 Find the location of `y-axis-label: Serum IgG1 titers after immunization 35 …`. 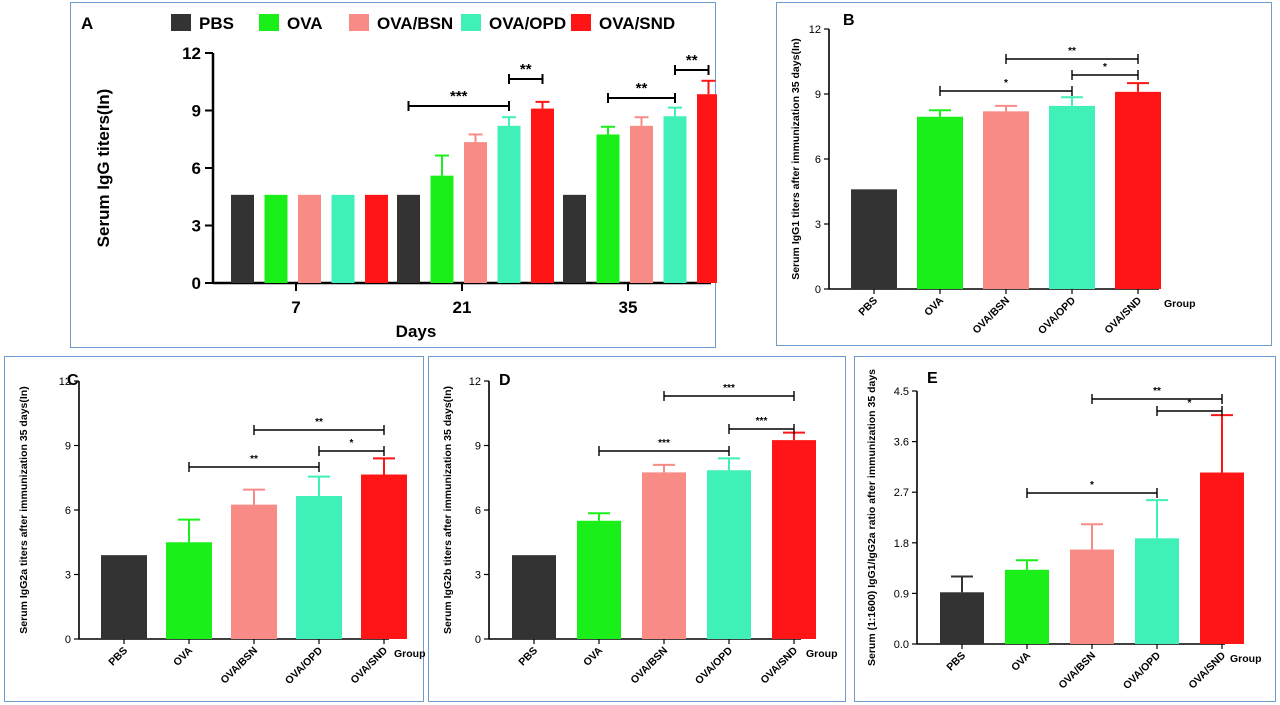

y-axis-label: Serum IgG1 titers after immunization 35 … is located at coordinates (796, 159).